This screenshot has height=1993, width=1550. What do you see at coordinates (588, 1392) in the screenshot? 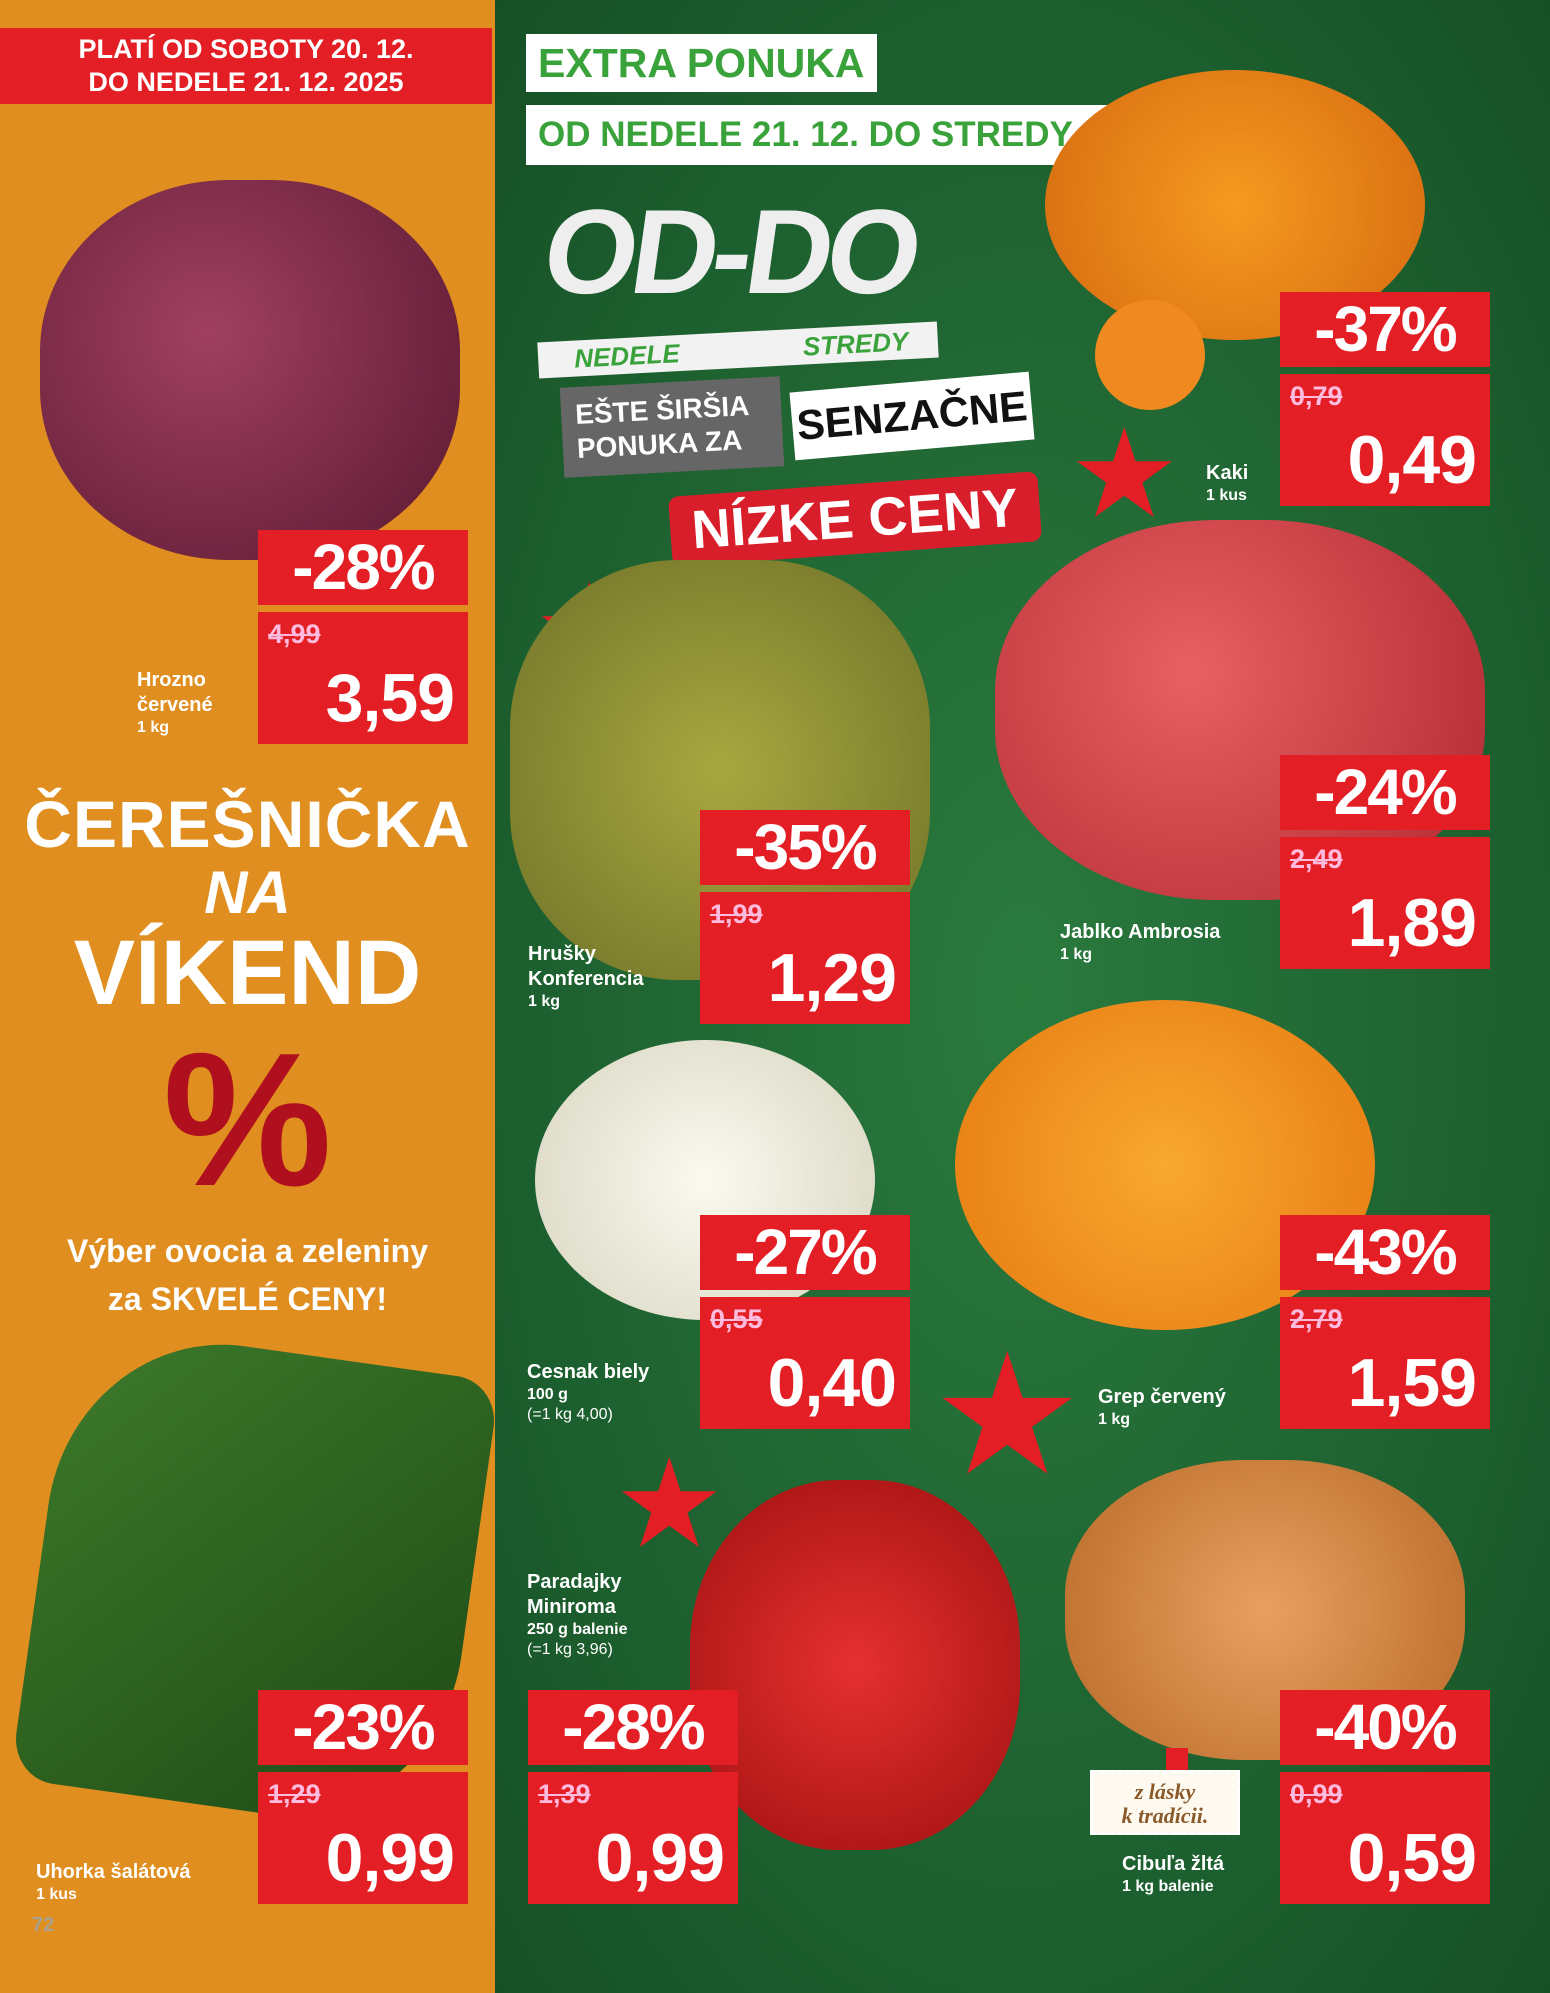
I see `product-label: Cesnak biely 100 g (=1 kg 4,00)` at bounding box center [588, 1392].